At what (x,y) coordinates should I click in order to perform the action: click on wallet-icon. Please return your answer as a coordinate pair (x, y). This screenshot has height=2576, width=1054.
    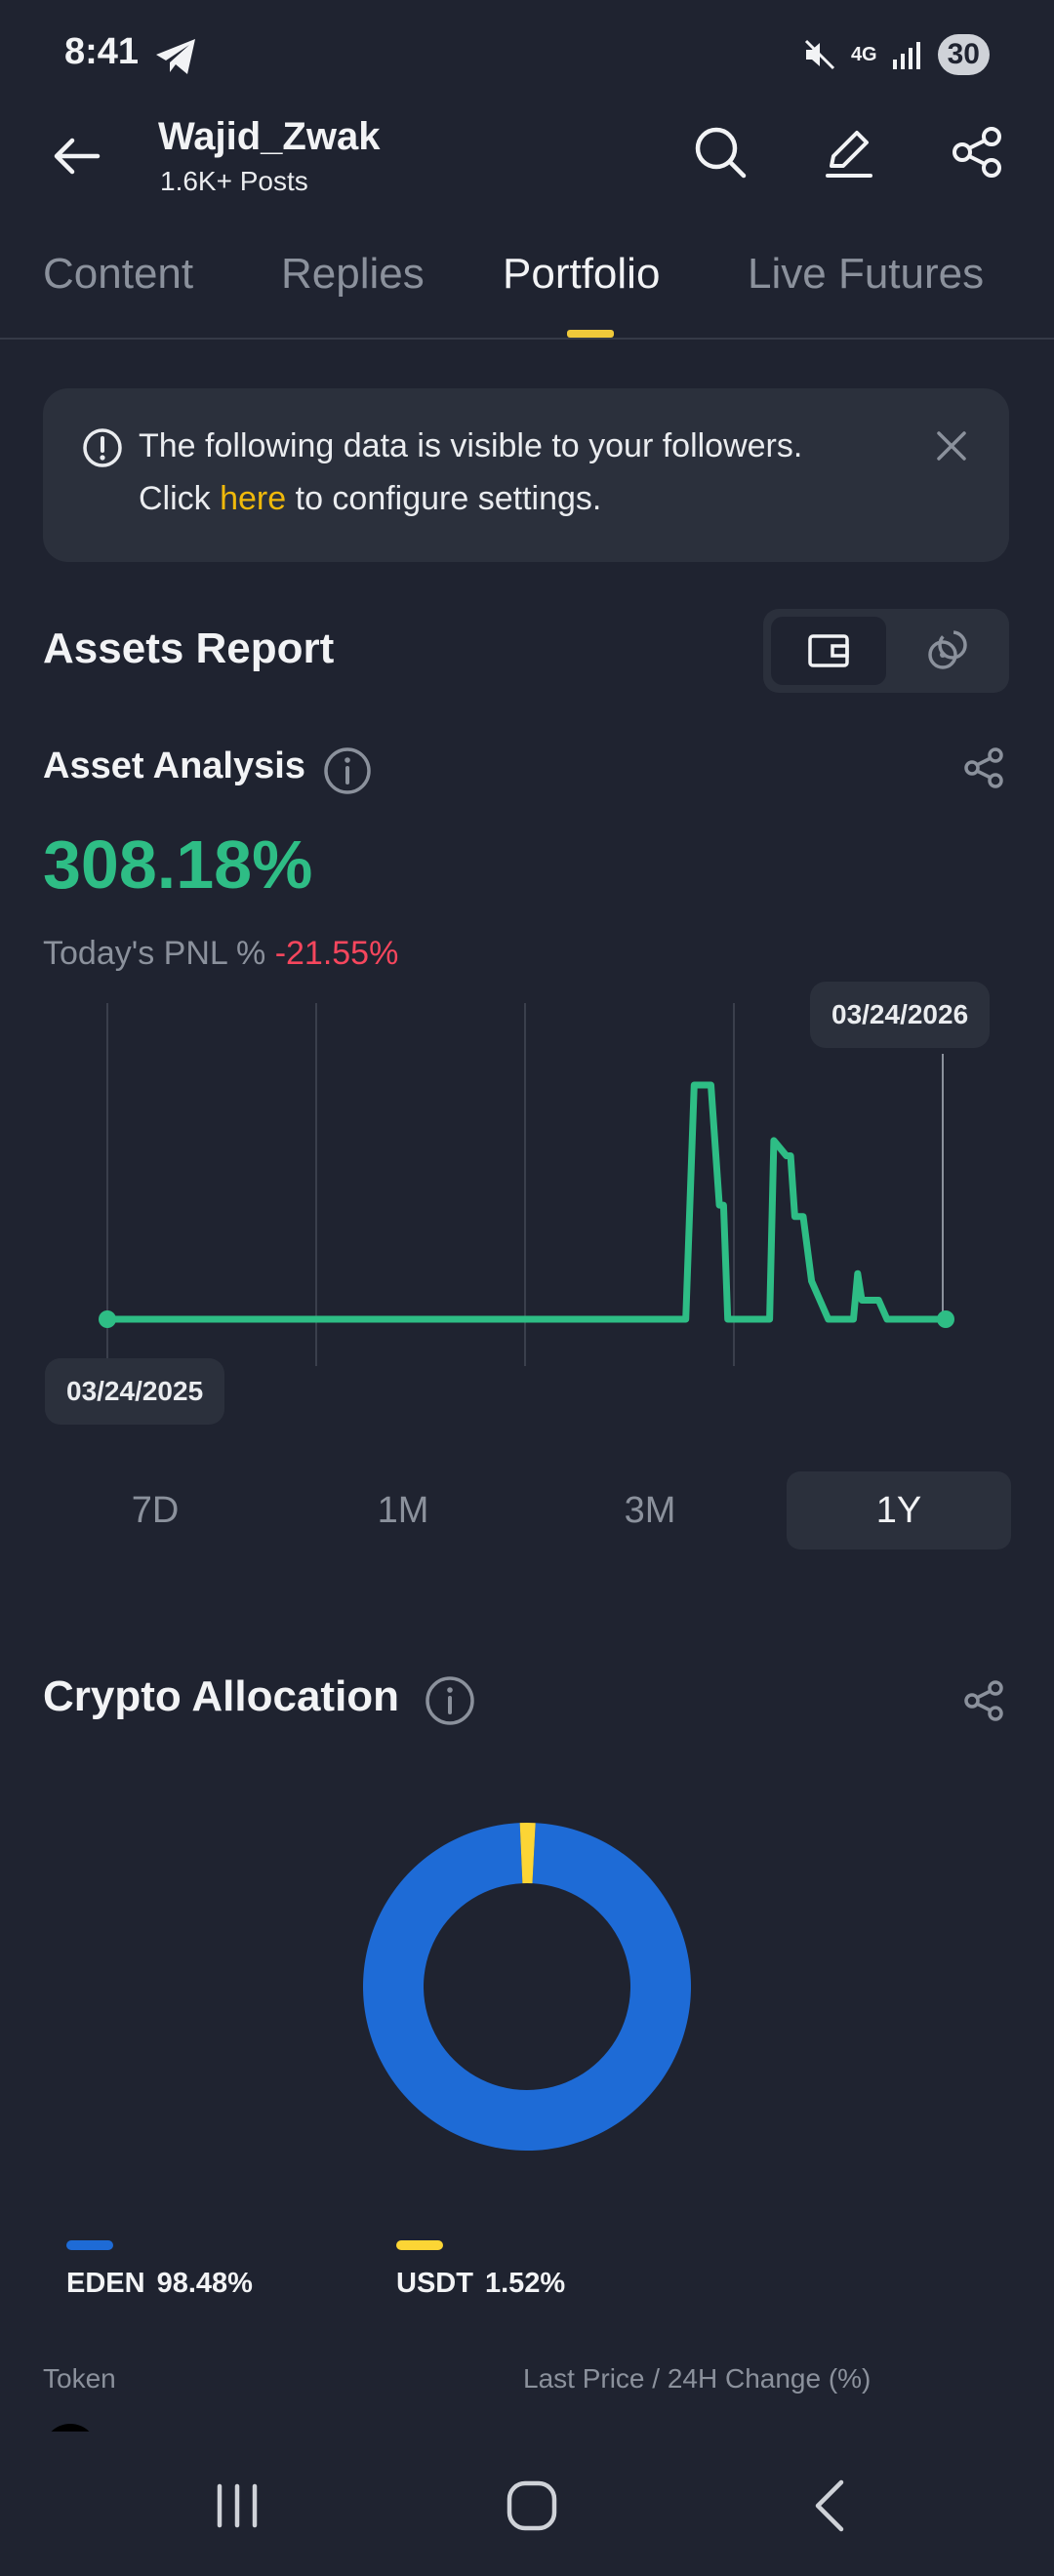
    Looking at the image, I should click on (828, 650).